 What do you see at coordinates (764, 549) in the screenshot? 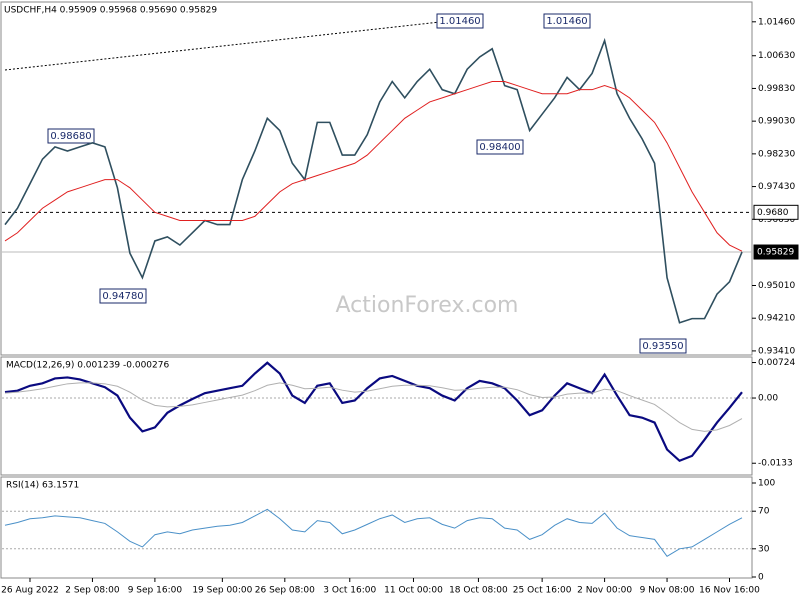
I see `y-tick-label: 30` at bounding box center [764, 549].